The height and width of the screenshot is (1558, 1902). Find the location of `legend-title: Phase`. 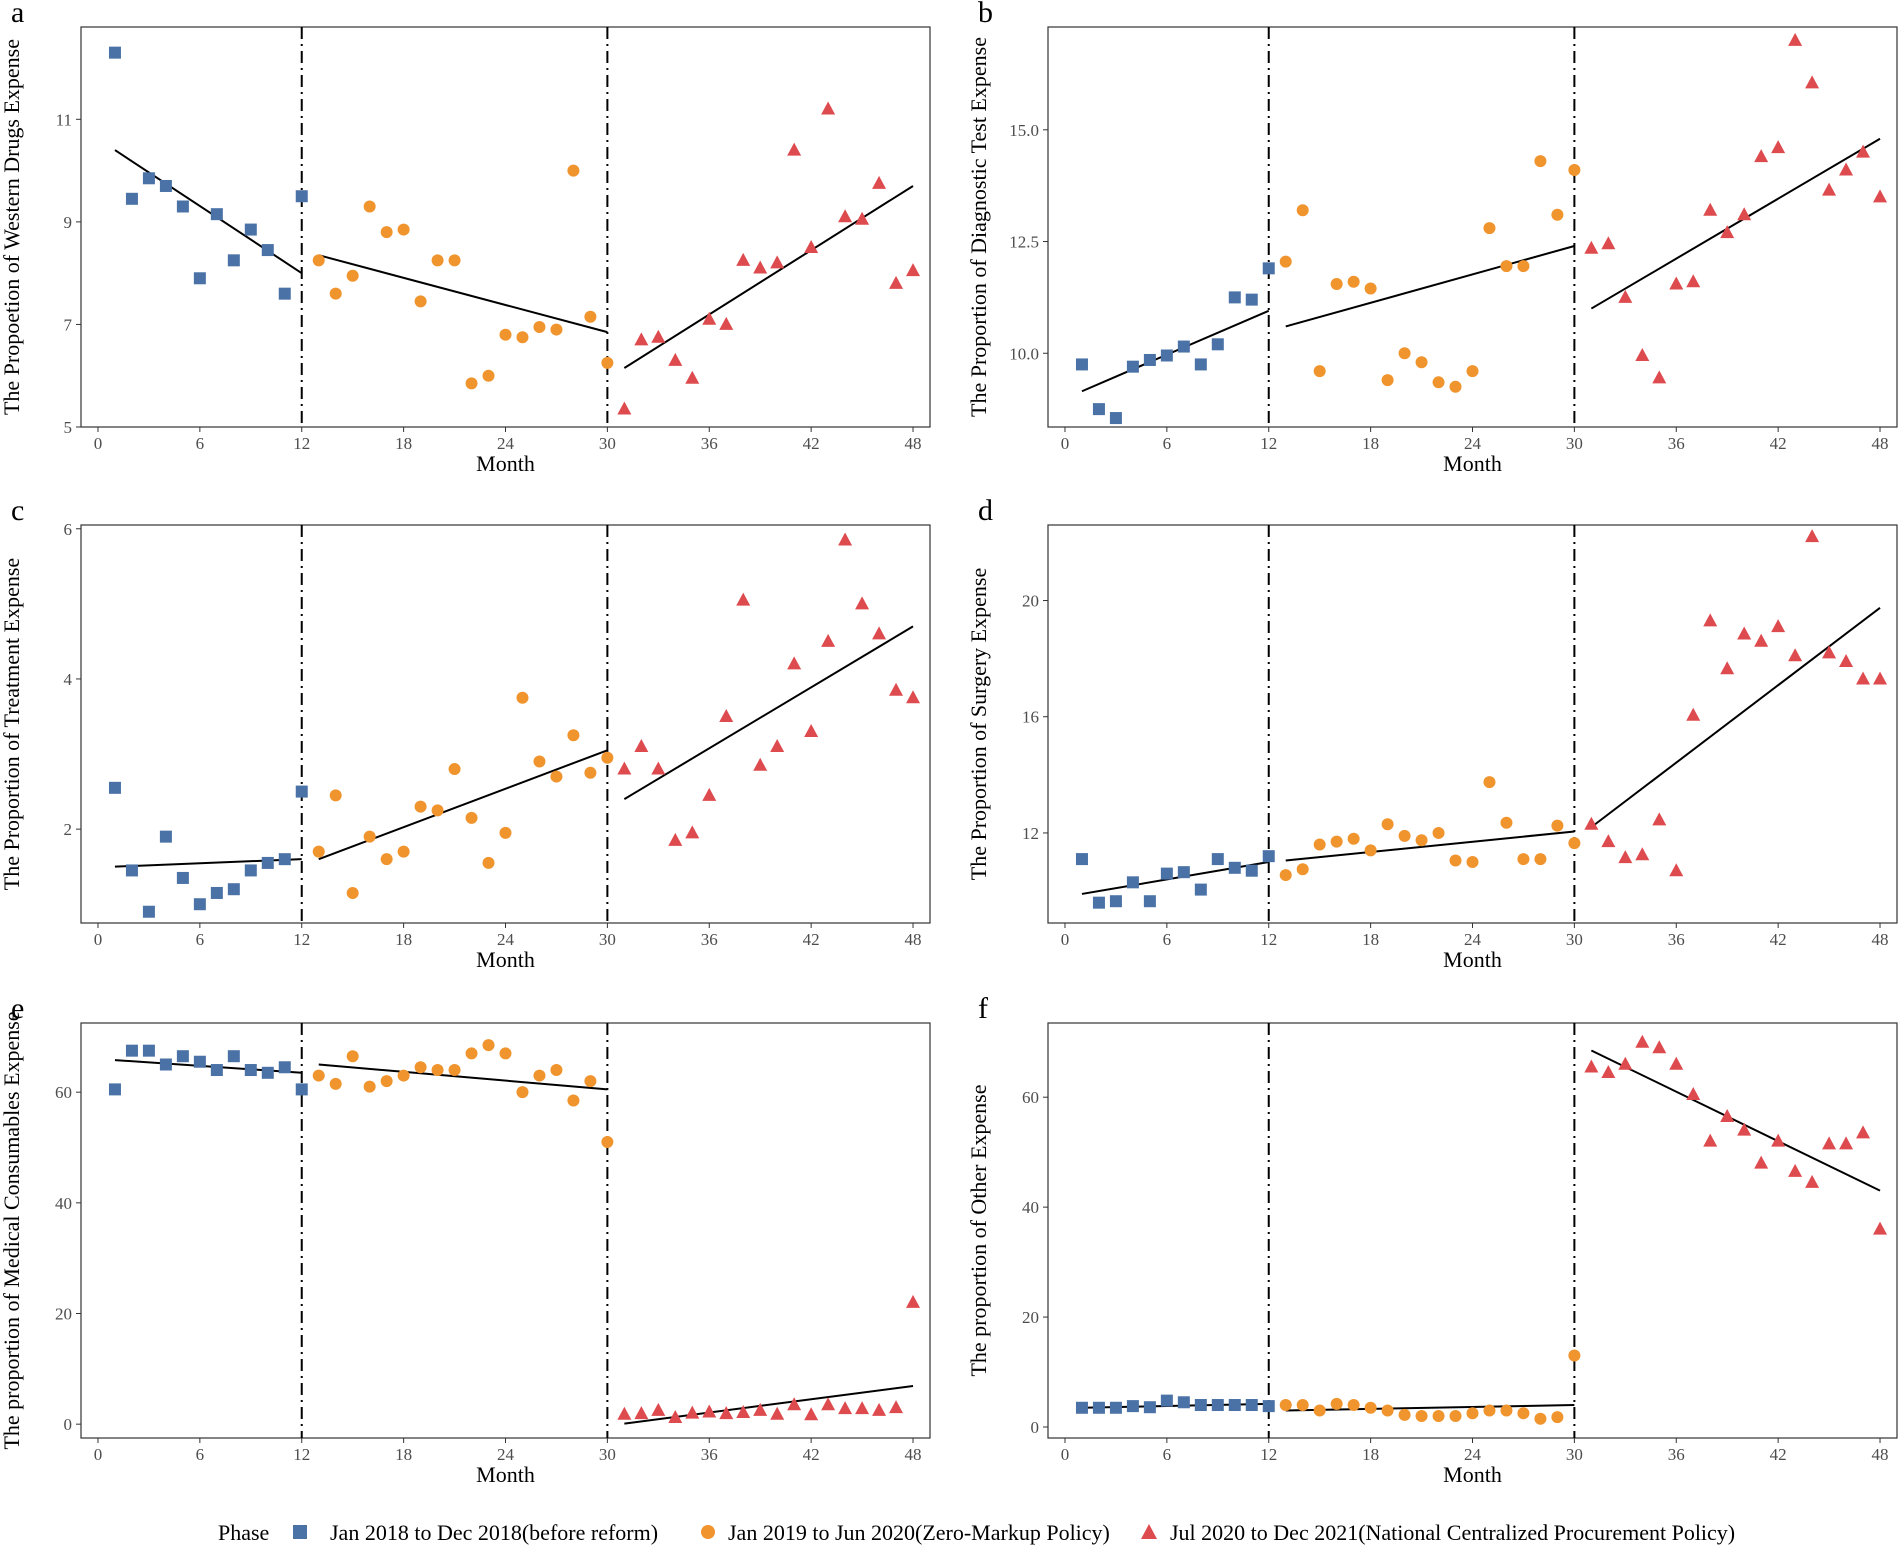

legend-title: Phase is located at coordinates (244, 1532).